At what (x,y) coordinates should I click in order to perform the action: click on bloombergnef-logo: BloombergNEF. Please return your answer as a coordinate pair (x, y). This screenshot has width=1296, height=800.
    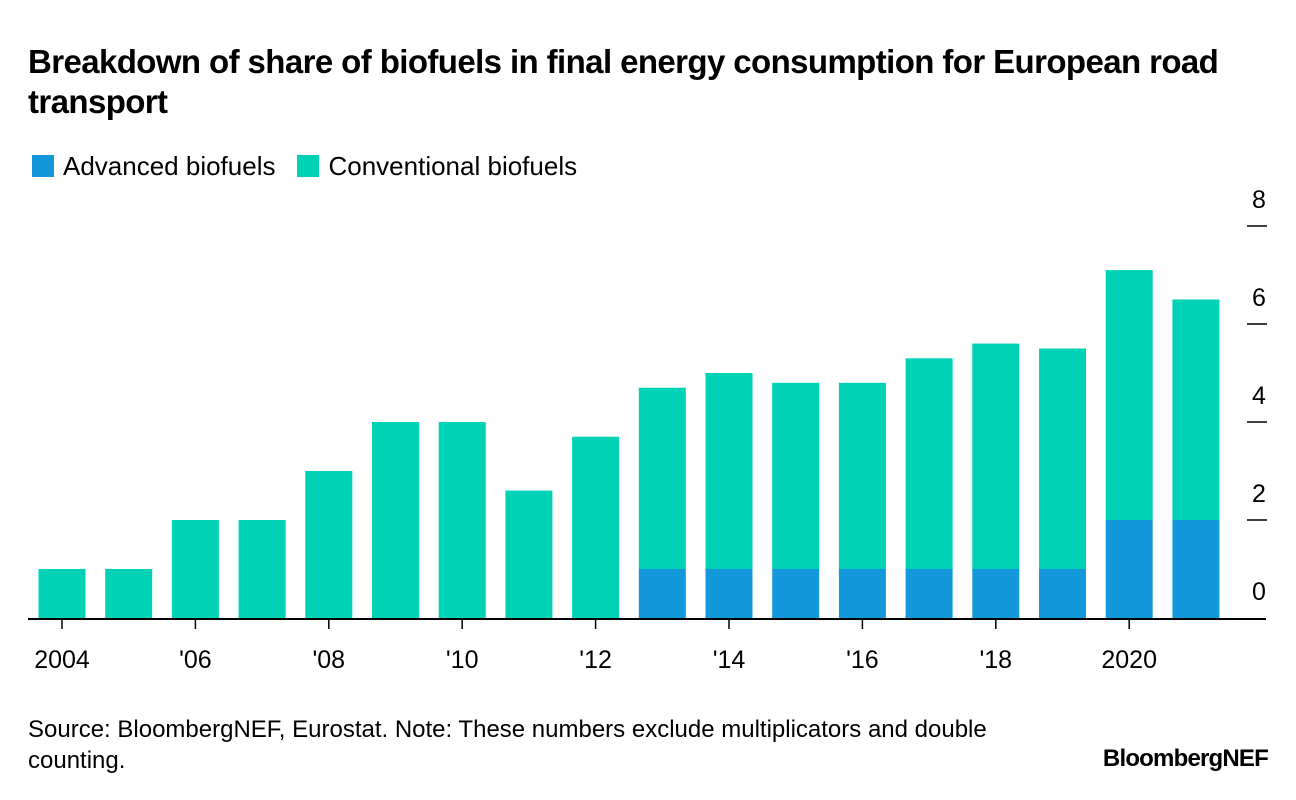
    Looking at the image, I should click on (1185, 758).